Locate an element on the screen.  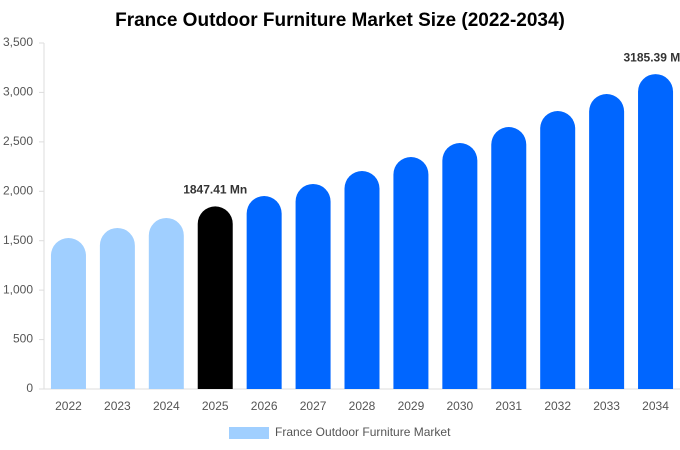
x-tick-label: 2034 is located at coordinates (655, 406).